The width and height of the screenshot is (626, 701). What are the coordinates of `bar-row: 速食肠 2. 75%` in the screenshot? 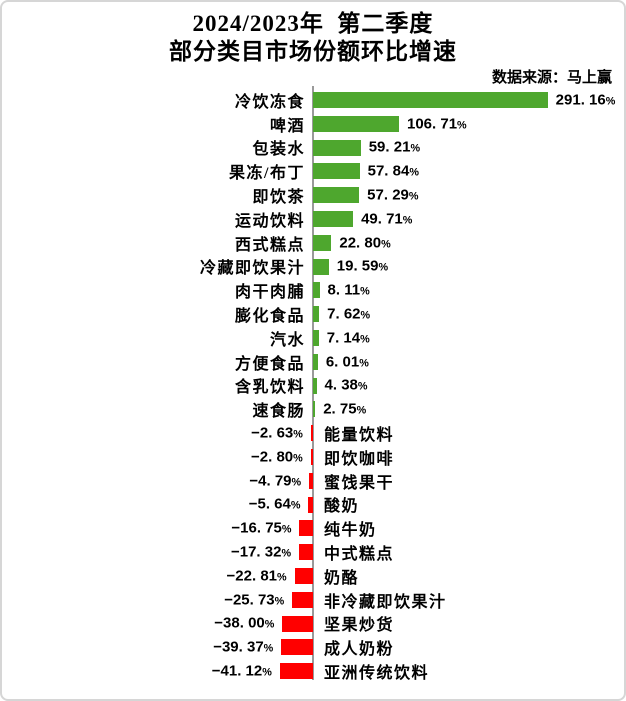 It's located at (313, 409).